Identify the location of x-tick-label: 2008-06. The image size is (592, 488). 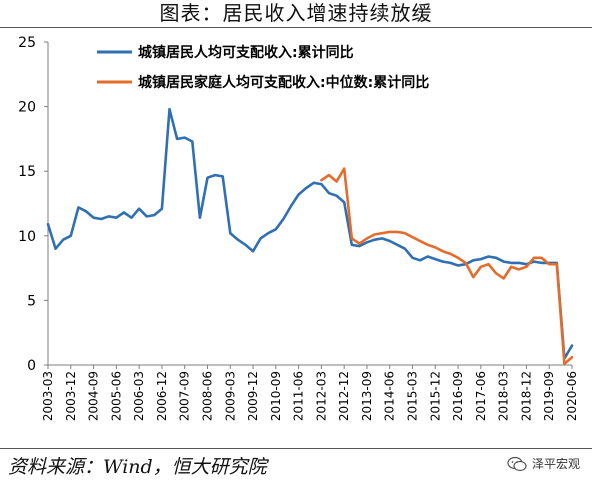
(207, 396).